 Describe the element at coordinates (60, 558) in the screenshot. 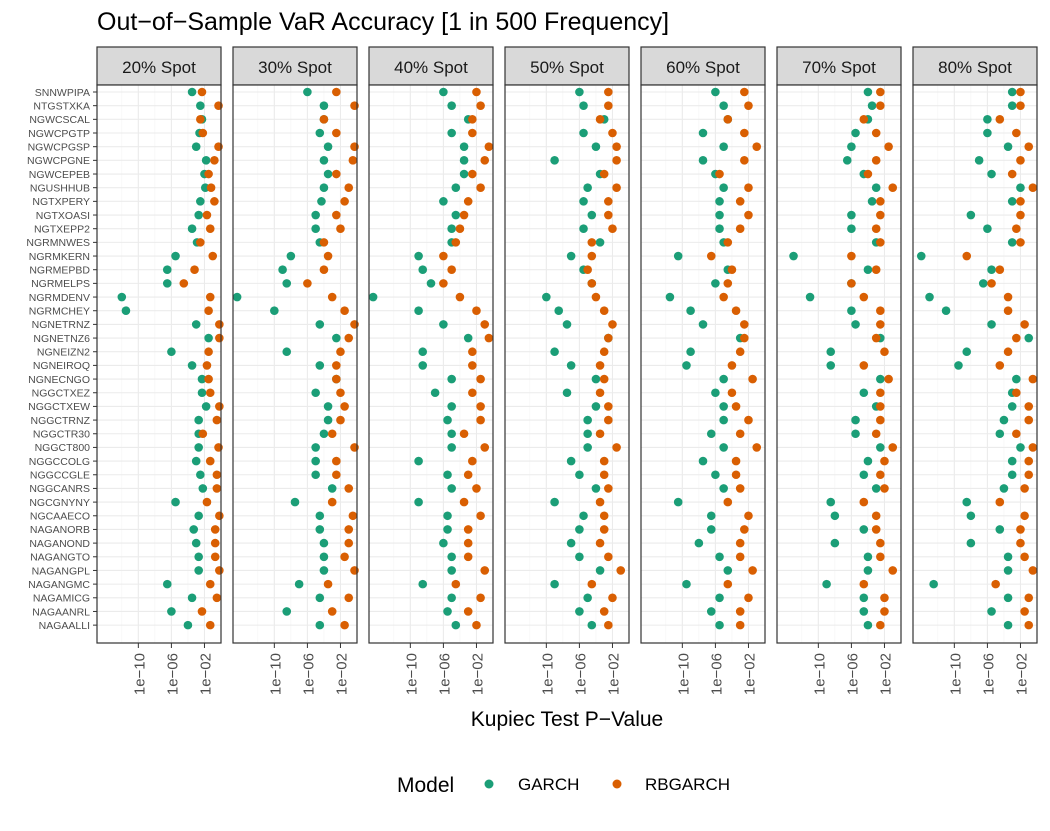

I see `y-category-label: NAGANGTO` at that location.